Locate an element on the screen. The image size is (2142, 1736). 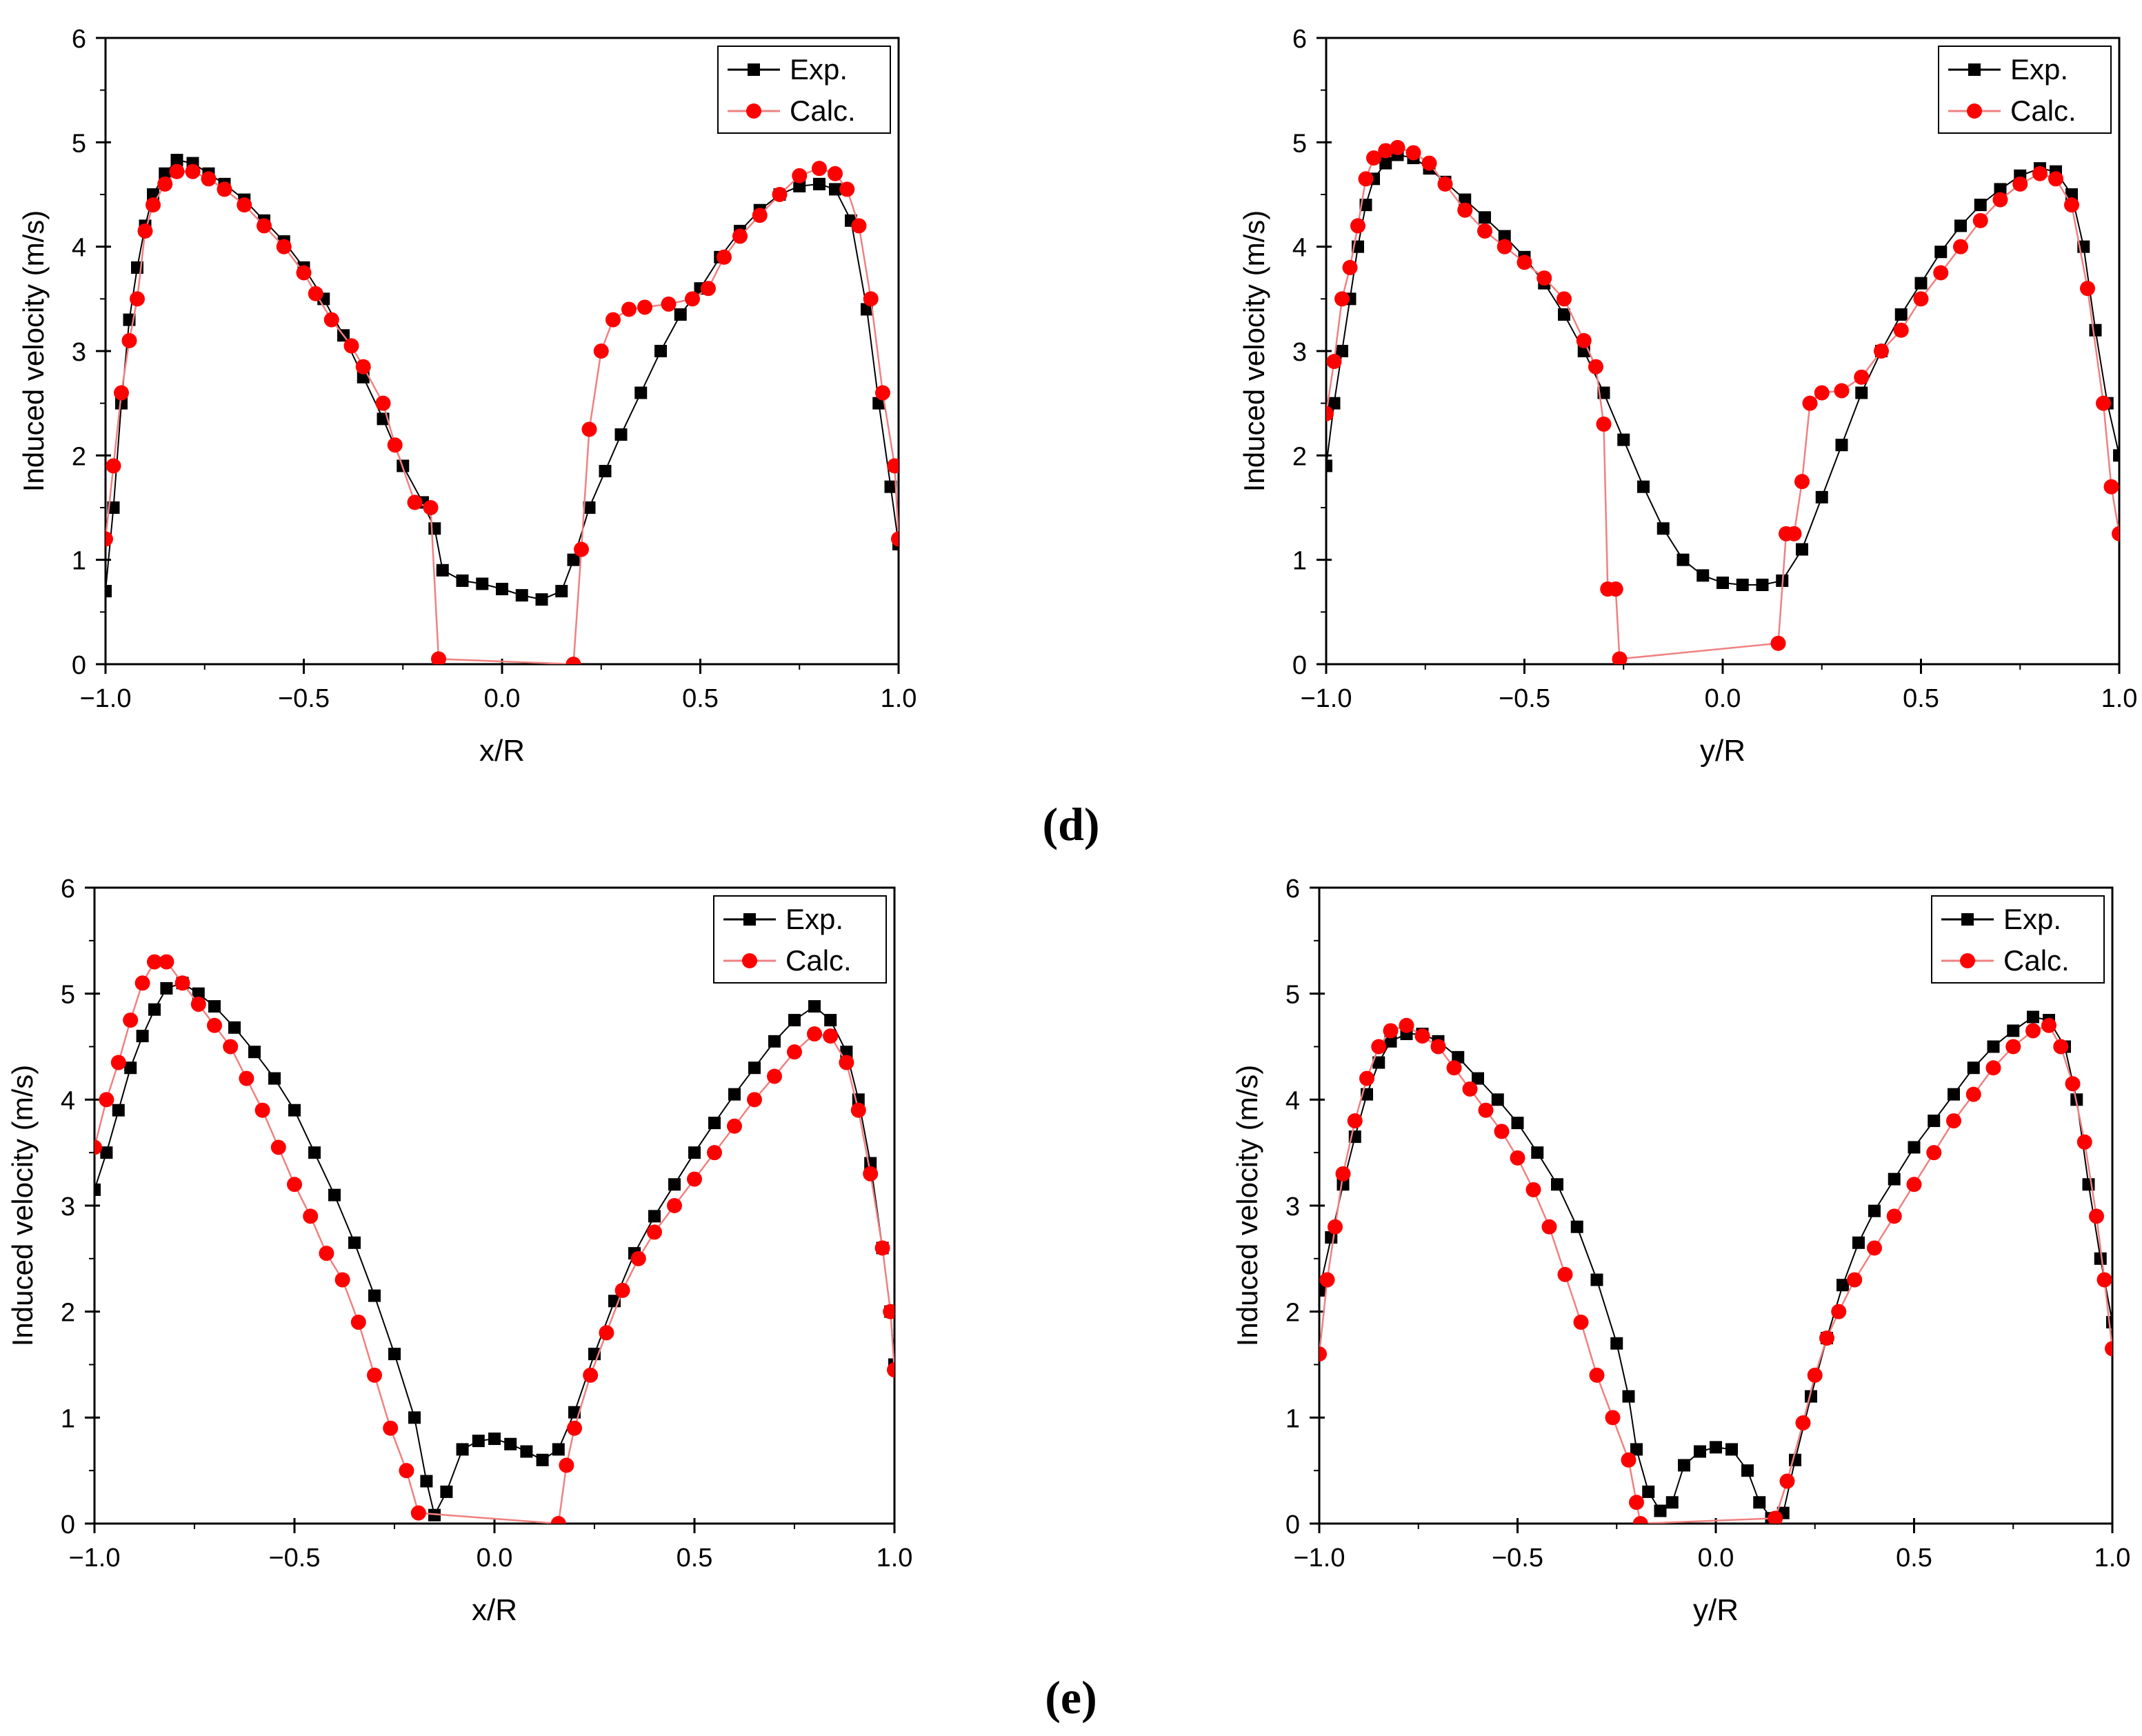
series-exp-line is located at coordinates (1715, 1267).